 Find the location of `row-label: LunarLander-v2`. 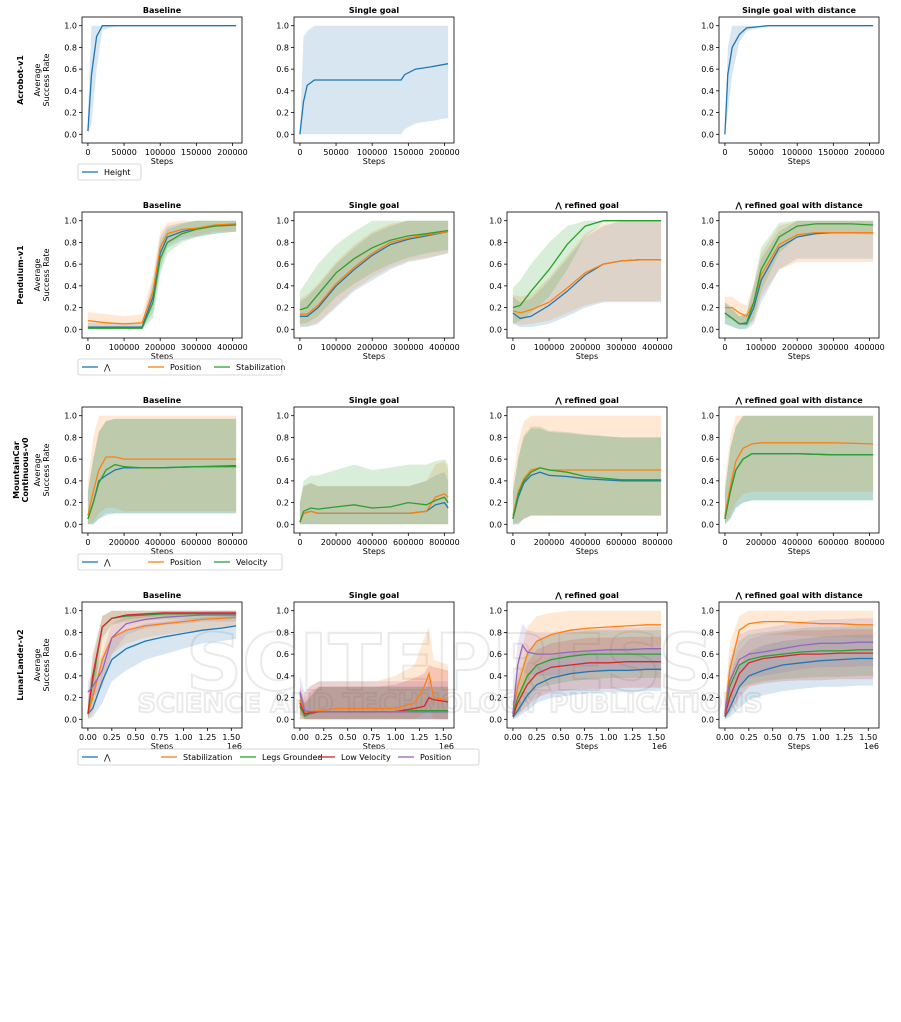

row-label: LunarLander-v2 is located at coordinates (20, 664).